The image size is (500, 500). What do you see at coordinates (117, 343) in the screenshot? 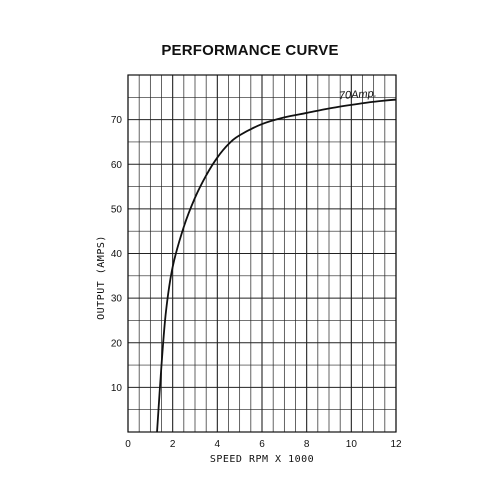
I see `y-tick-label: 20` at bounding box center [117, 343].